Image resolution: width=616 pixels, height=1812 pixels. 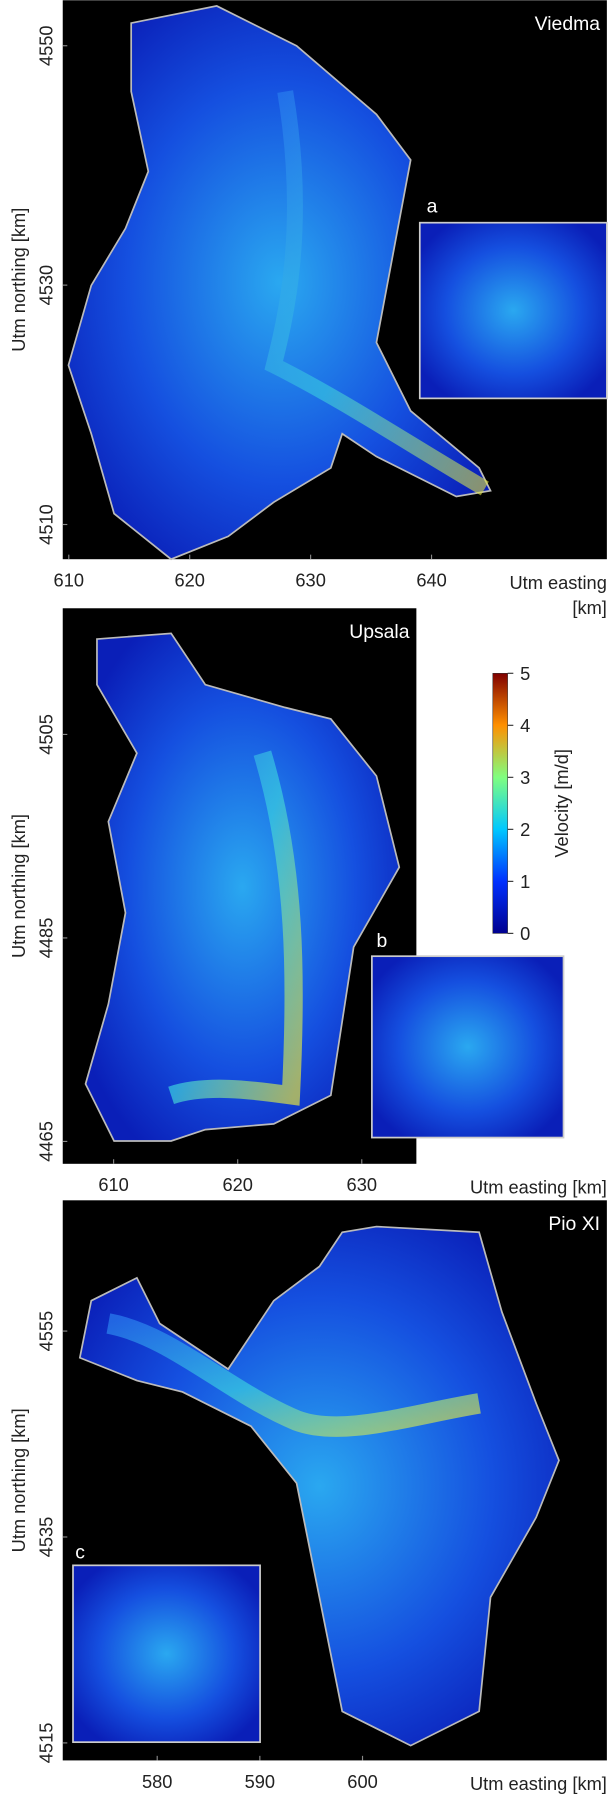 What do you see at coordinates (500, 803) in the screenshot?
I see `colorbar` at bounding box center [500, 803].